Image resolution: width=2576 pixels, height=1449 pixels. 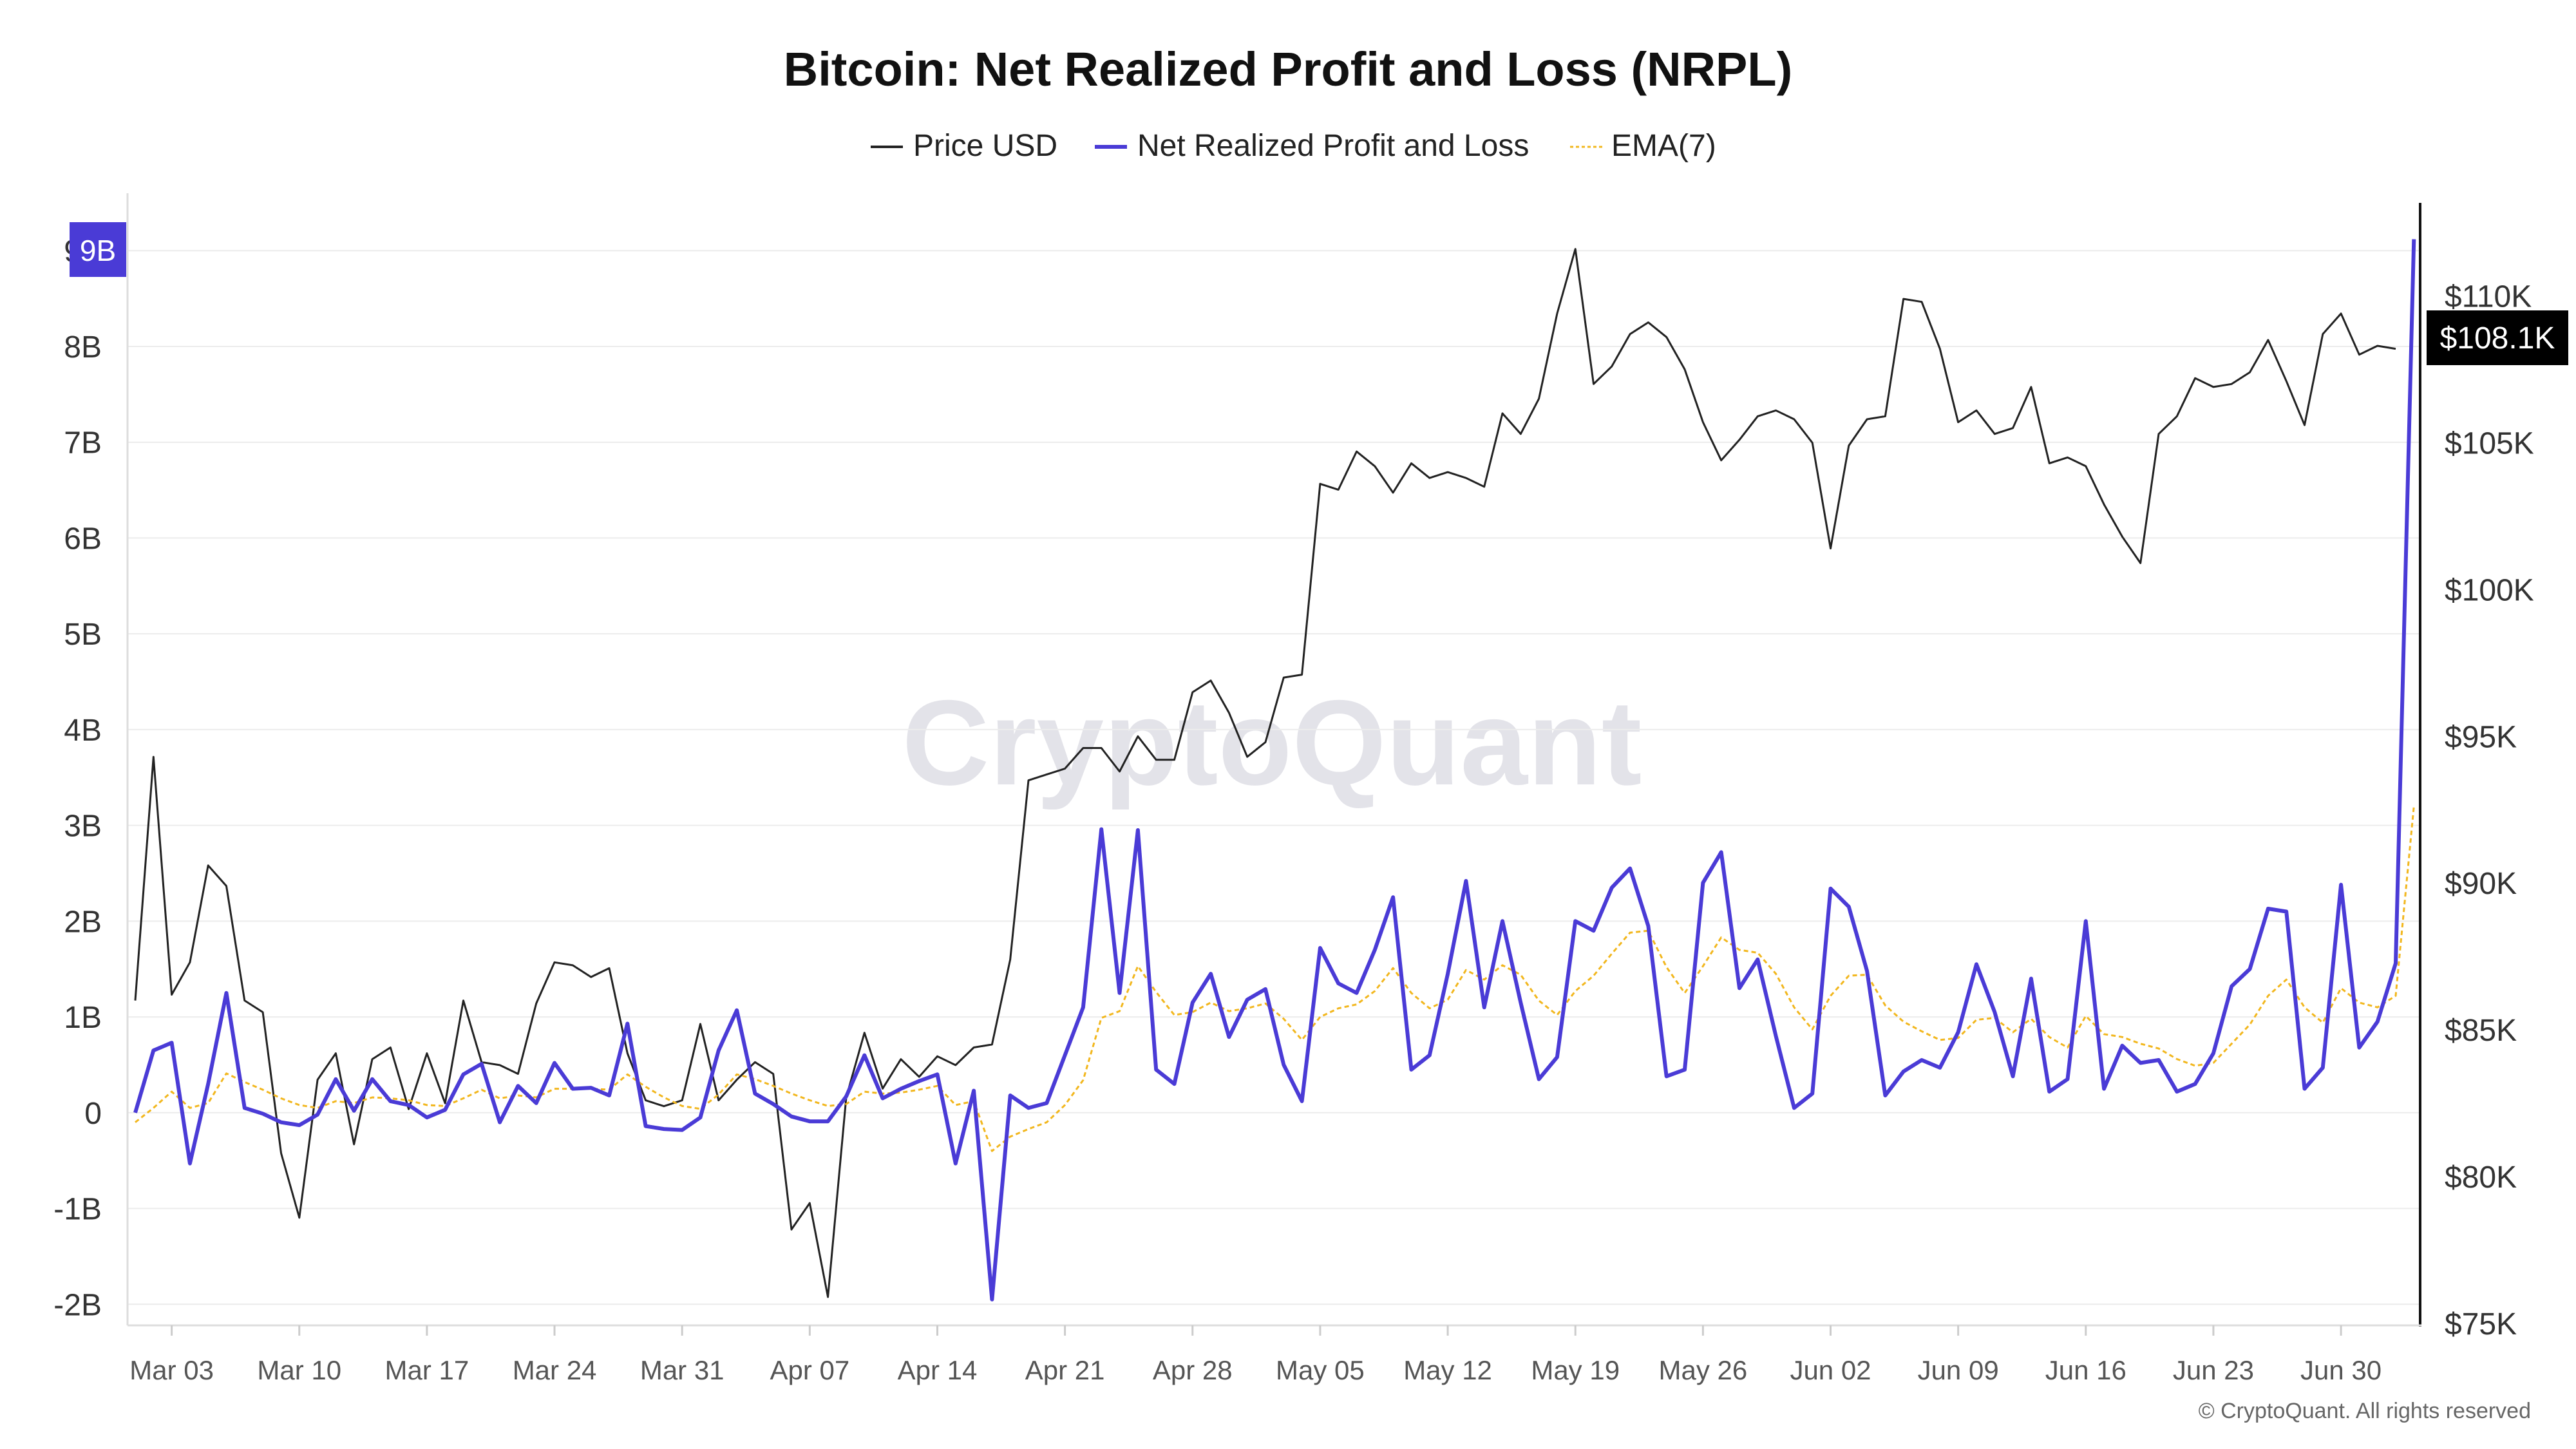 I want to click on left-tick-label: 6B, so click(x=83, y=539).